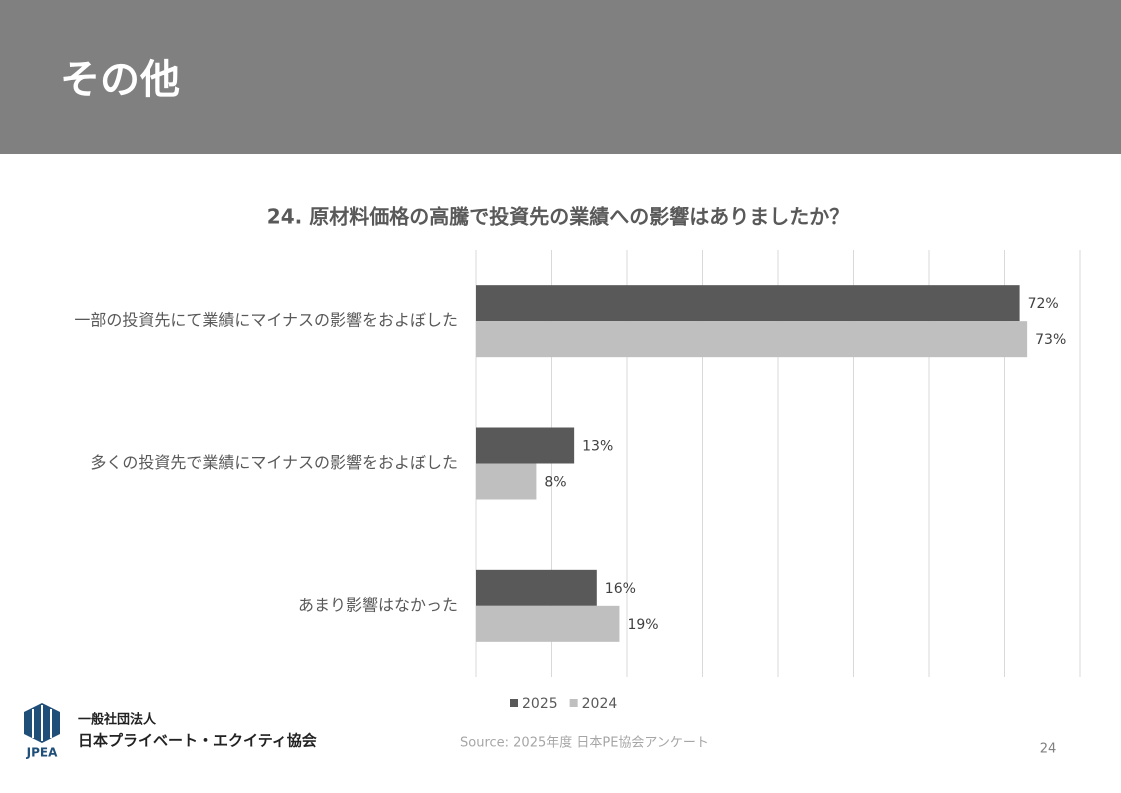 The image size is (1121, 793). I want to click on category-label: 一部の投資先にて業績にマイナスの影響をおよぼした, so click(266, 320).